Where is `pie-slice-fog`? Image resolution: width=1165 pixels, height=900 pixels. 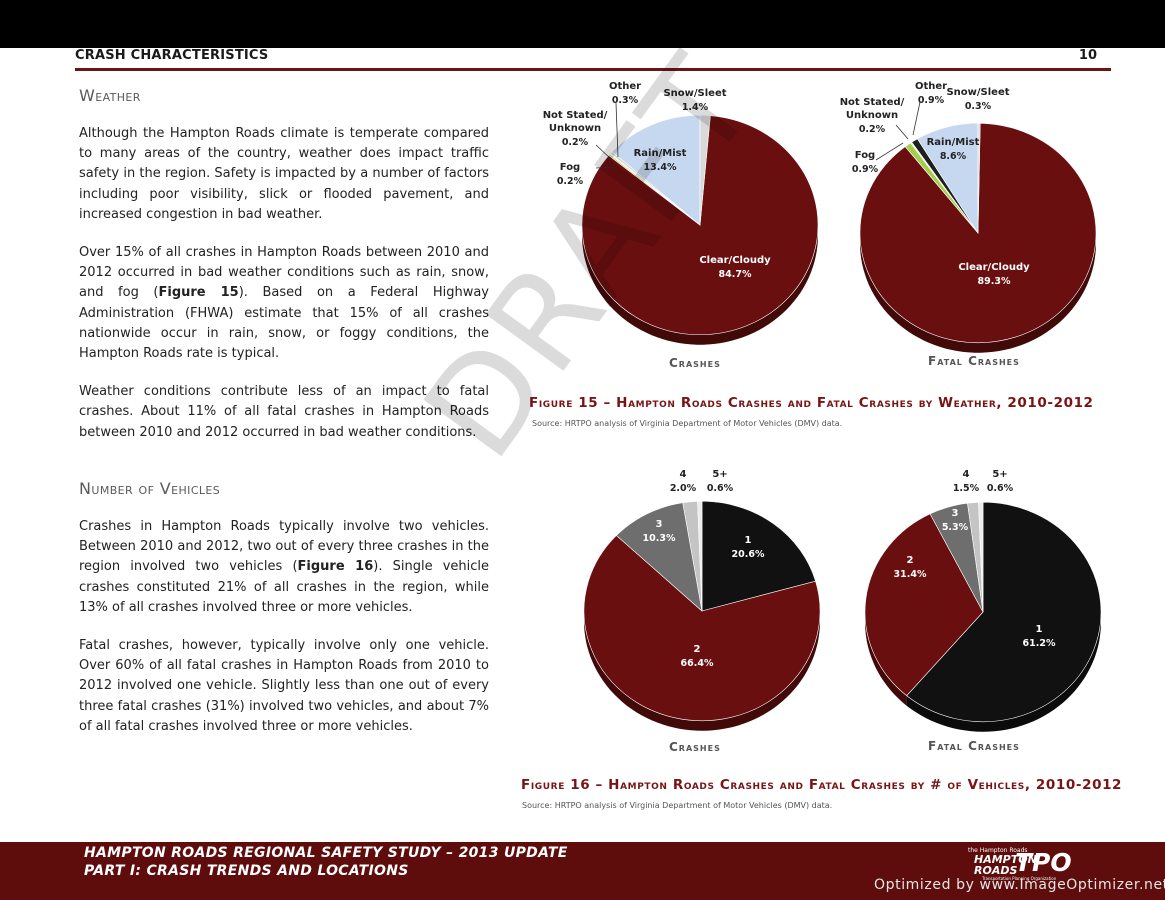
pie-slice-fog is located at coordinates (941, 188).